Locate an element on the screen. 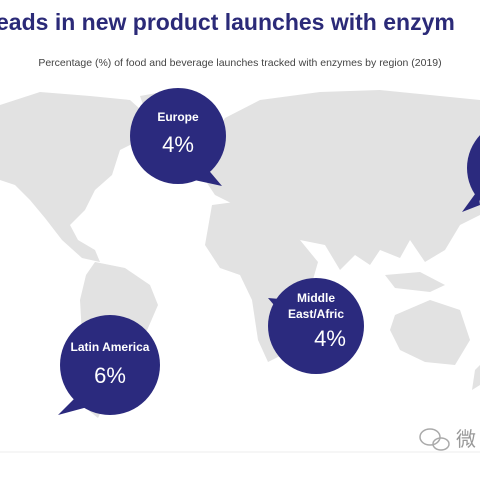 Image resolution: width=480 pixels, height=480 pixels. watermark: 微 is located at coordinates (447, 439).